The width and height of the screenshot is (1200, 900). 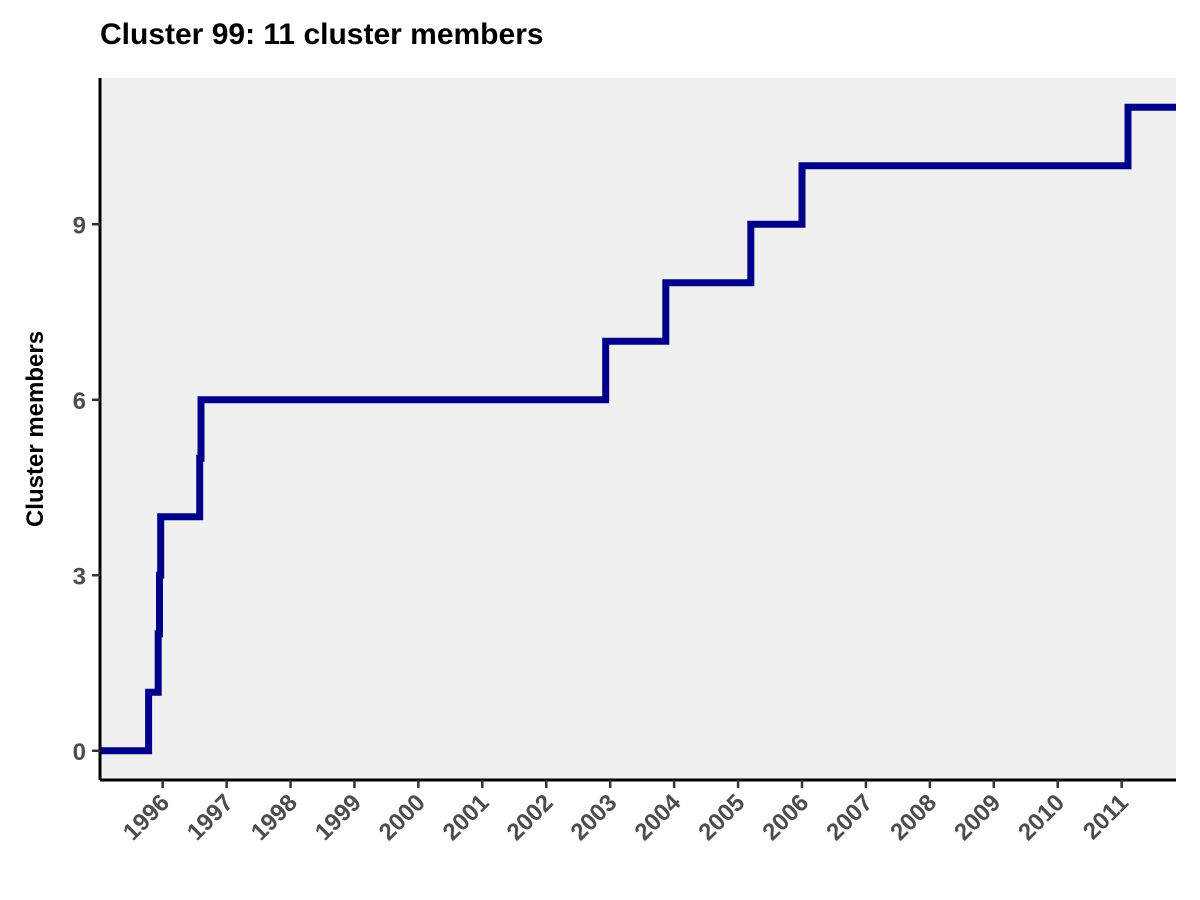 I want to click on y-axis-label: Cluster members, so click(x=35, y=429).